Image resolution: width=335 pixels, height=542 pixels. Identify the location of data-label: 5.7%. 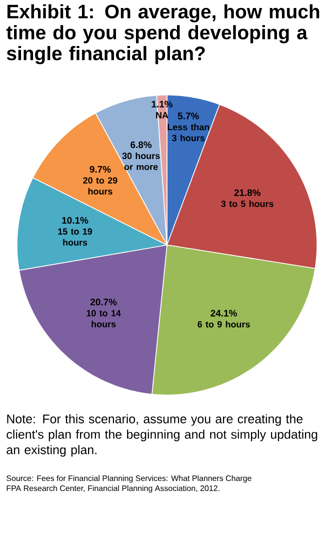
(188, 116).